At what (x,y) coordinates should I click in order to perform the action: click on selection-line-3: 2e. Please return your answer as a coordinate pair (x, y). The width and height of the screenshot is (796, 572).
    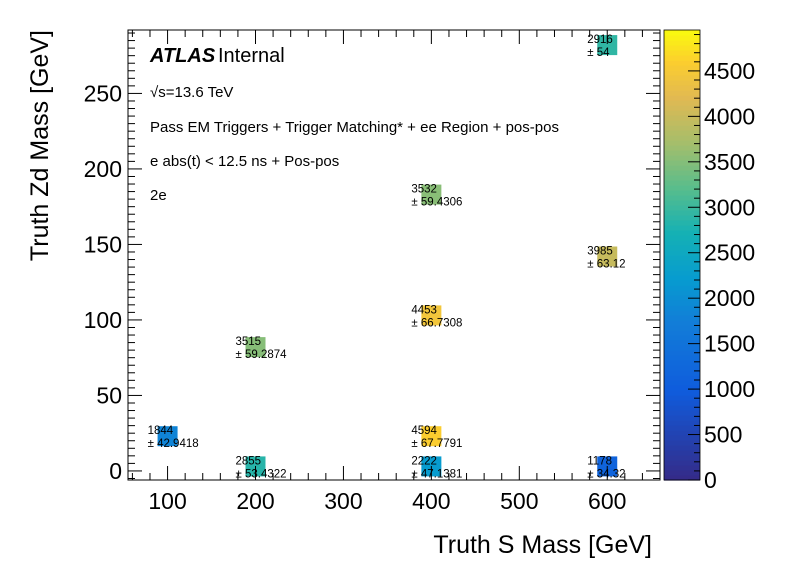
    Looking at the image, I should click on (158, 195).